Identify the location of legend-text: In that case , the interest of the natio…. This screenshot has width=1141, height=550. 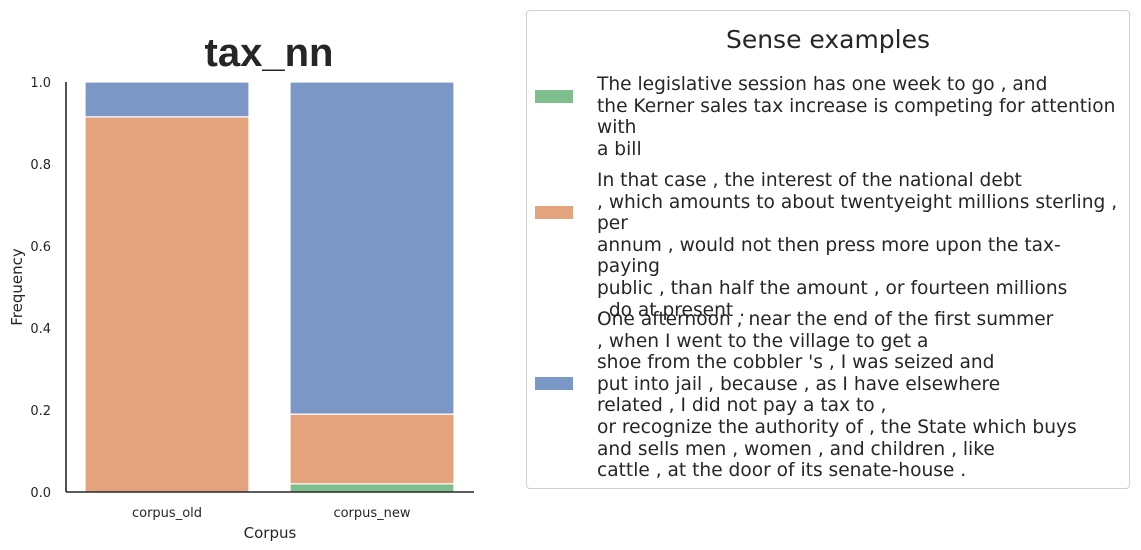
(857, 245).